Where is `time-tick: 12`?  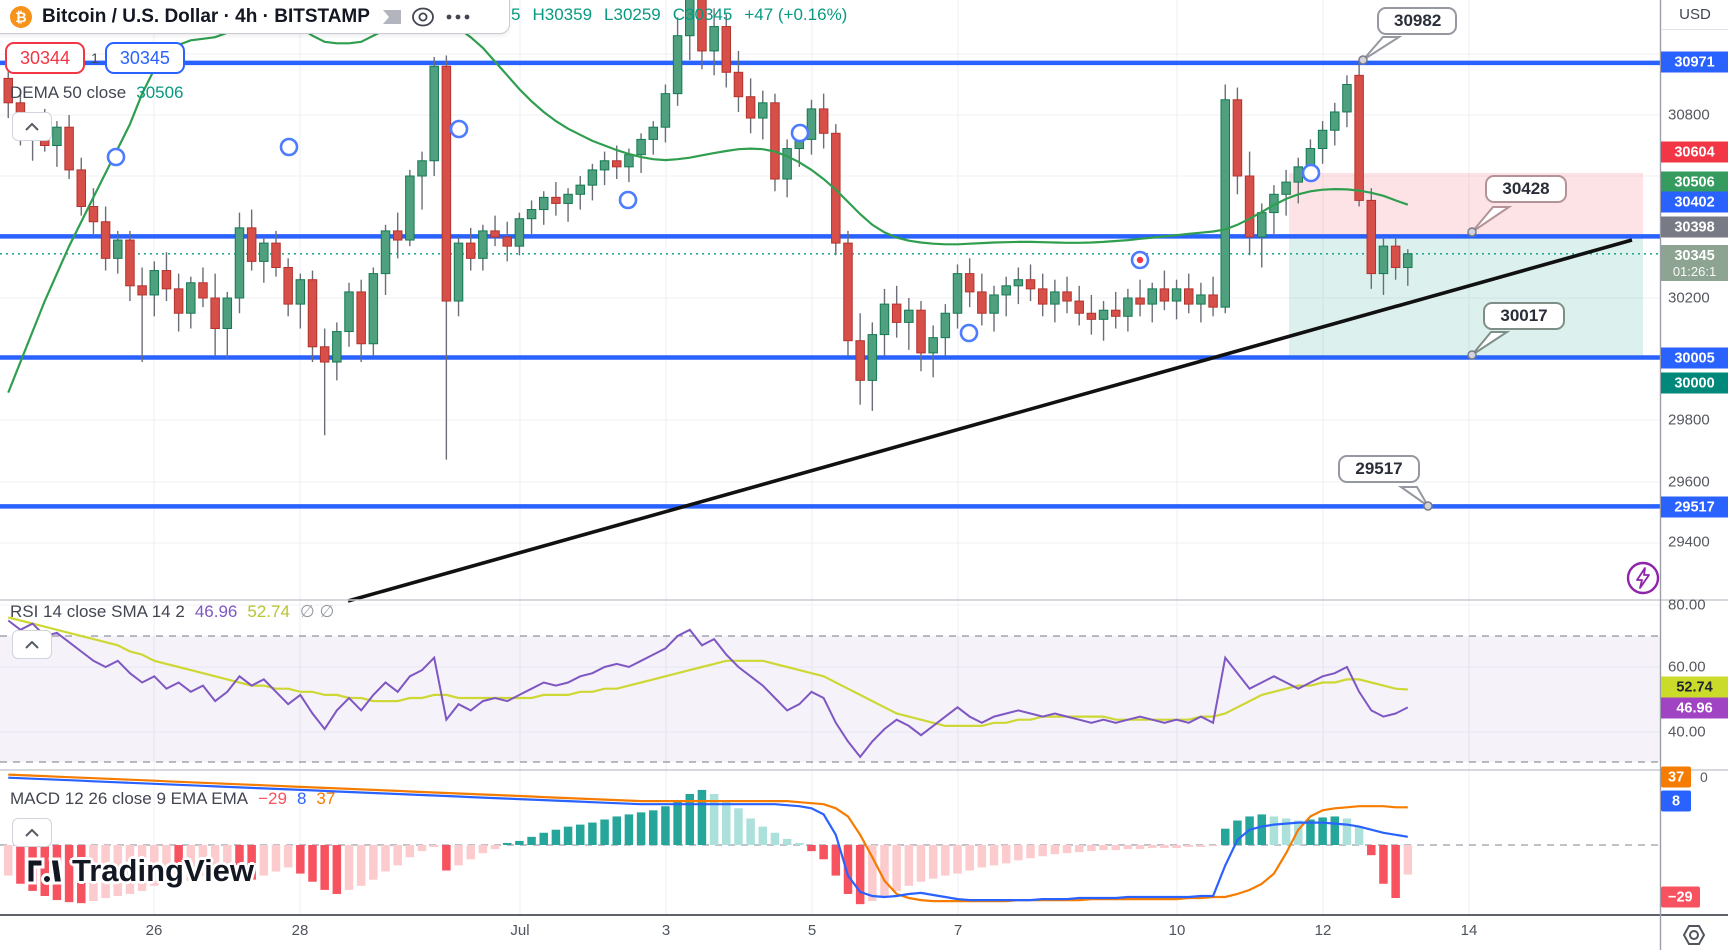 time-tick: 12 is located at coordinates (1323, 930).